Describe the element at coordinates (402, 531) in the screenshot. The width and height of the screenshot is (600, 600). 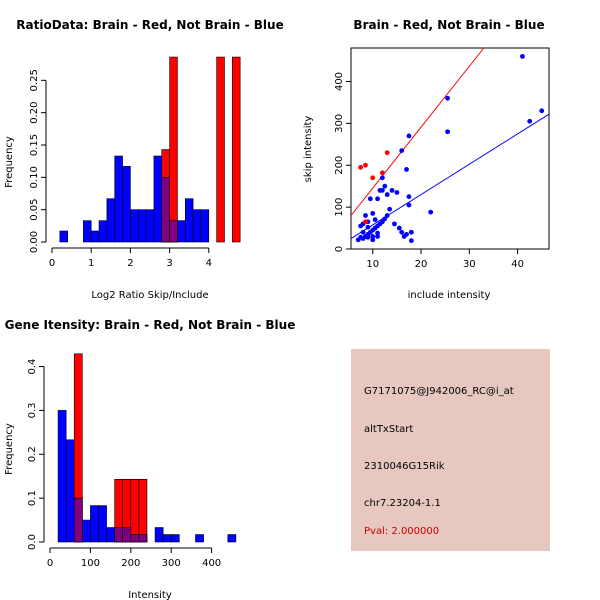
I see `pval-text: Pval: 2.000000` at that location.